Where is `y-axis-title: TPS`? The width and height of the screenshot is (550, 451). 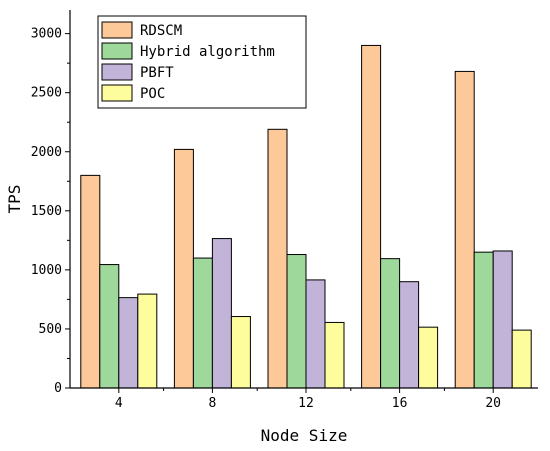
y-axis-title: TPS is located at coordinates (14, 199).